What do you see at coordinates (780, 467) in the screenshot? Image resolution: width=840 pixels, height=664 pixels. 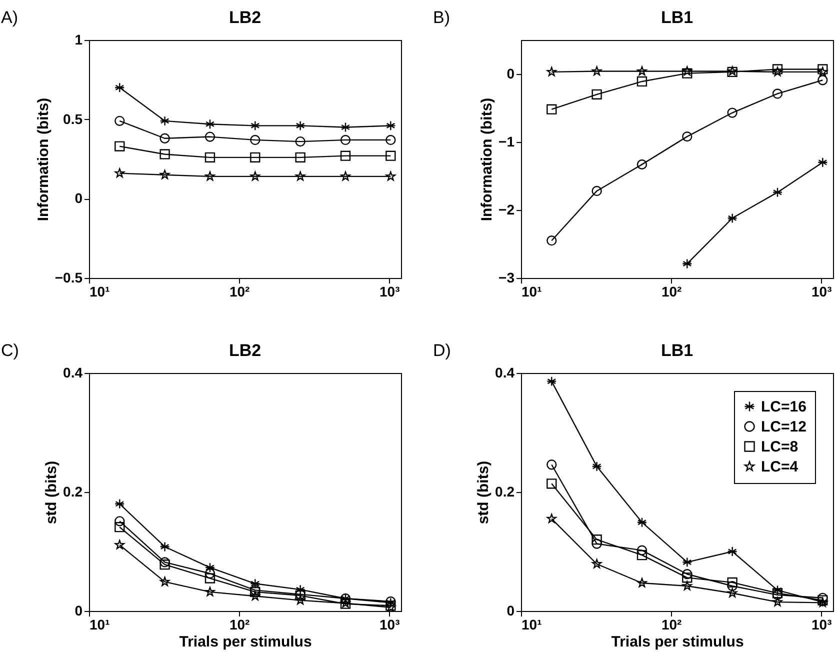 I see `legend-label: LC=4` at bounding box center [780, 467].